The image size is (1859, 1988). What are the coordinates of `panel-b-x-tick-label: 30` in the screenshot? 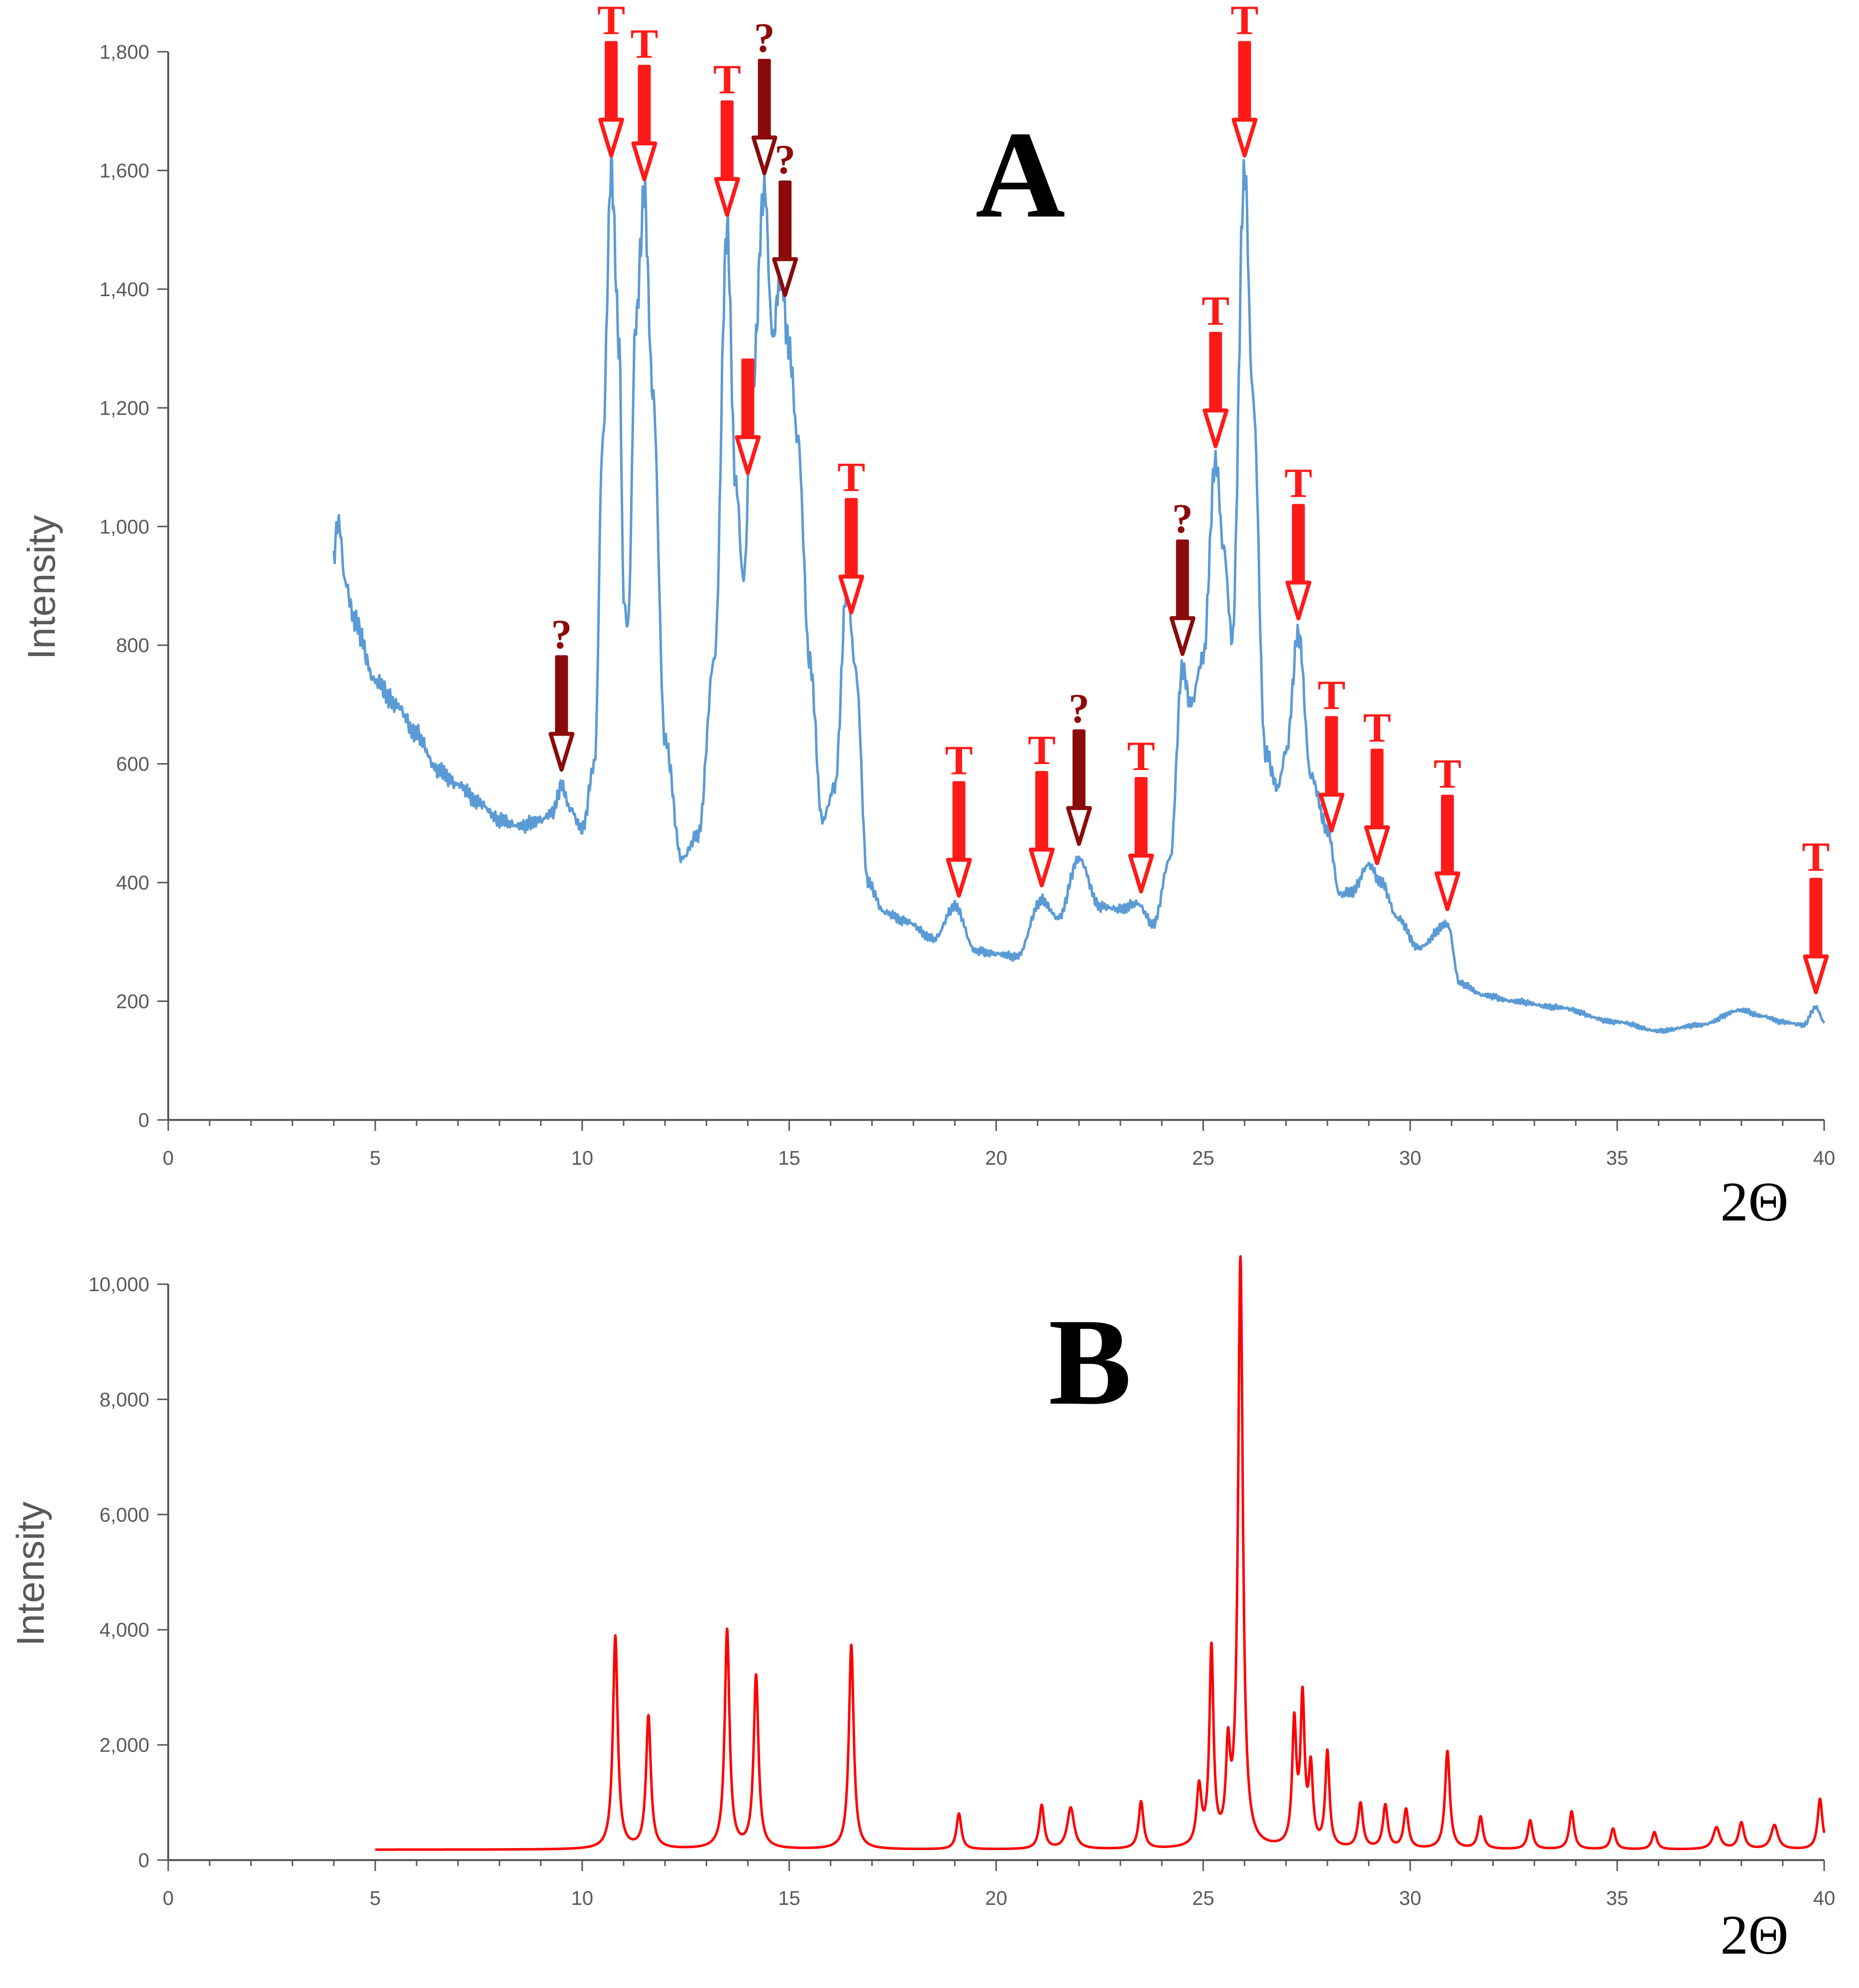 It's located at (1410, 1898).